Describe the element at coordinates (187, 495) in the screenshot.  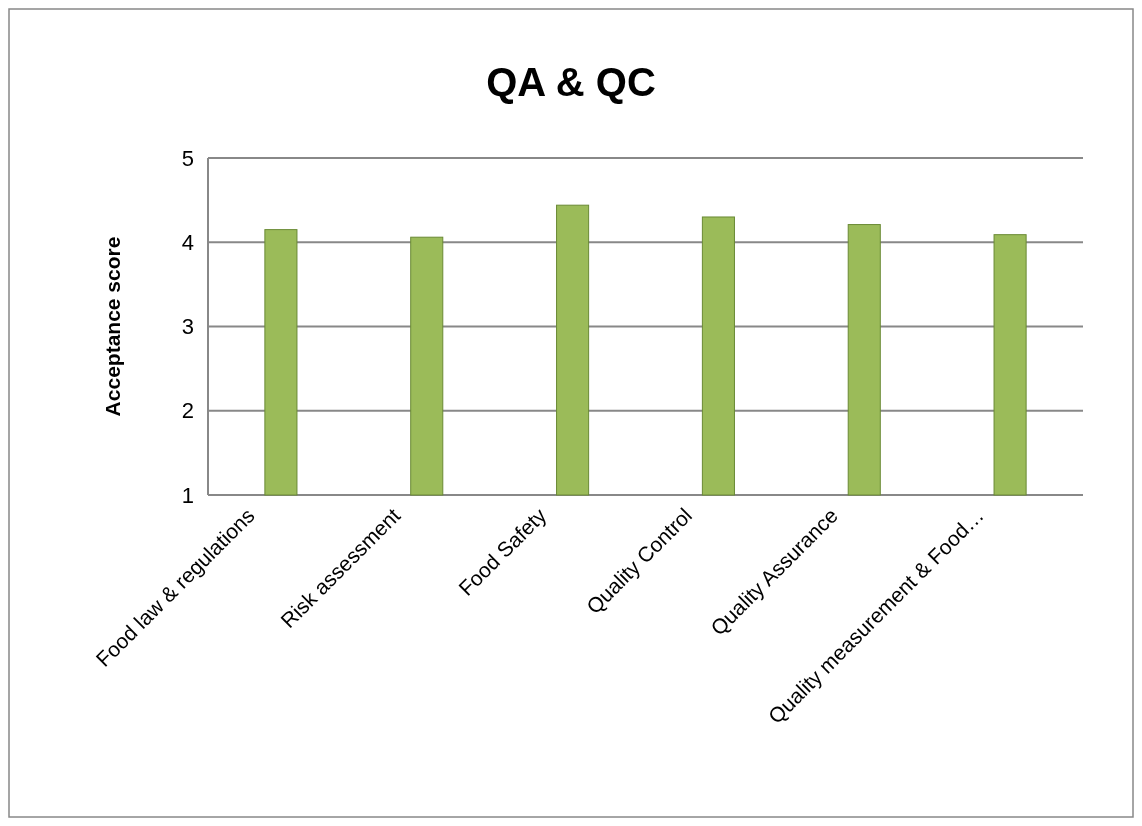
I see `y-tick-label: 1` at that location.